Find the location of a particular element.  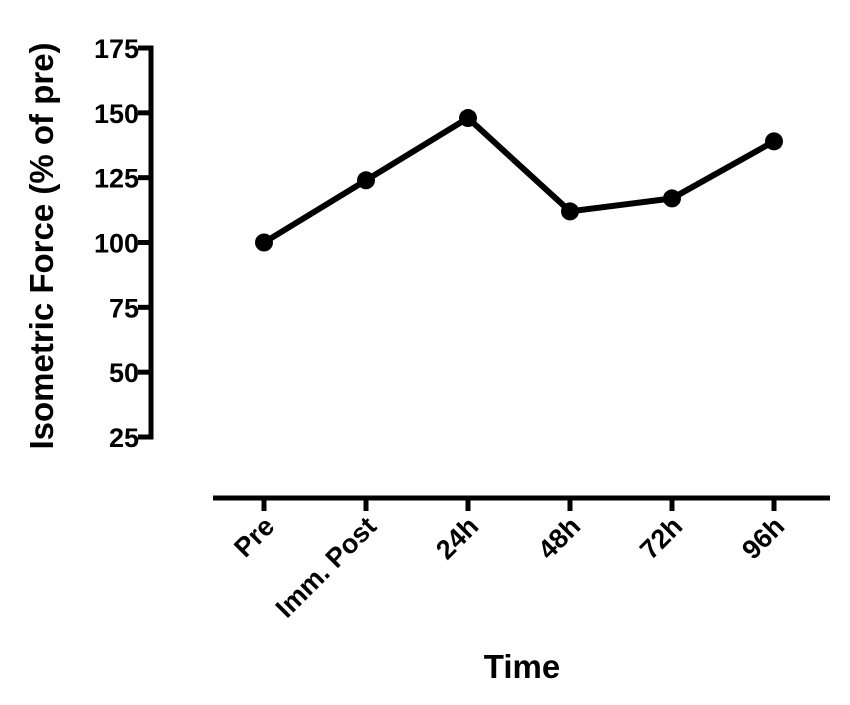

plot-area is located at coordinates (519, 180).